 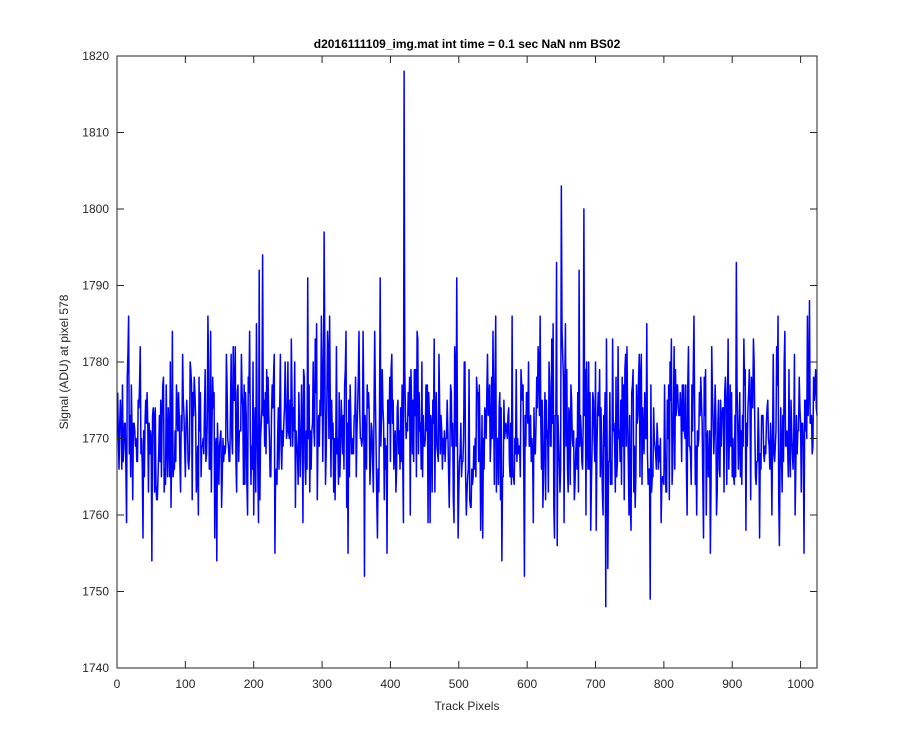 What do you see at coordinates (390, 684) in the screenshot?
I see `x-tick-label: 400` at bounding box center [390, 684].